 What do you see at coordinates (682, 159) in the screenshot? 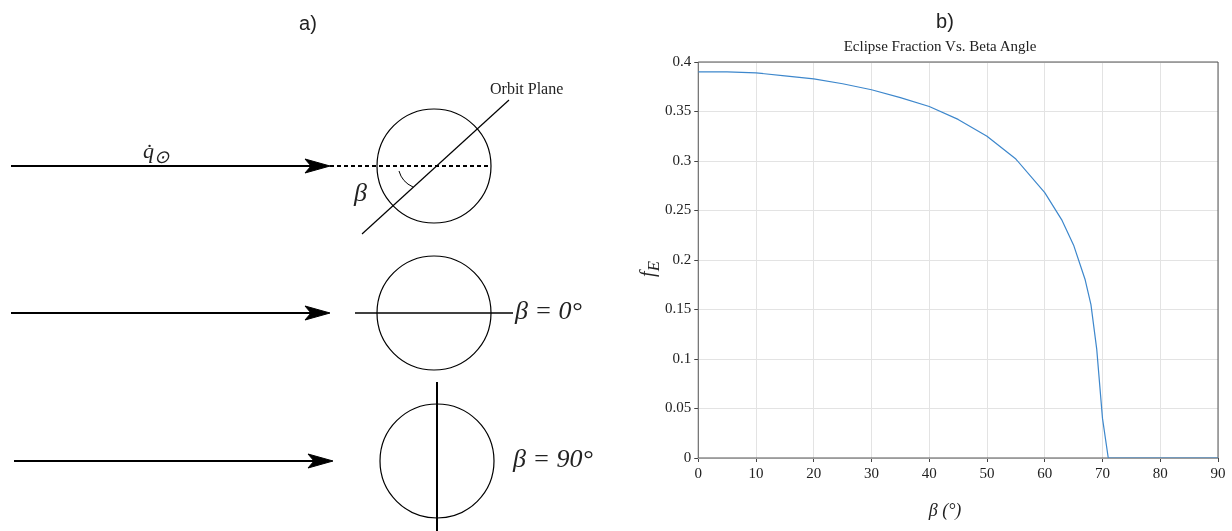
I see `y-tick-label: 0.3` at bounding box center [682, 159].